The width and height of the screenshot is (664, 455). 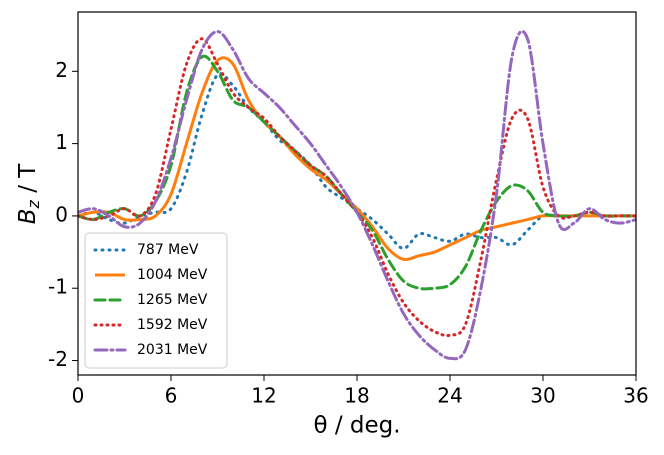 I want to click on legend-box, so click(x=156, y=300).